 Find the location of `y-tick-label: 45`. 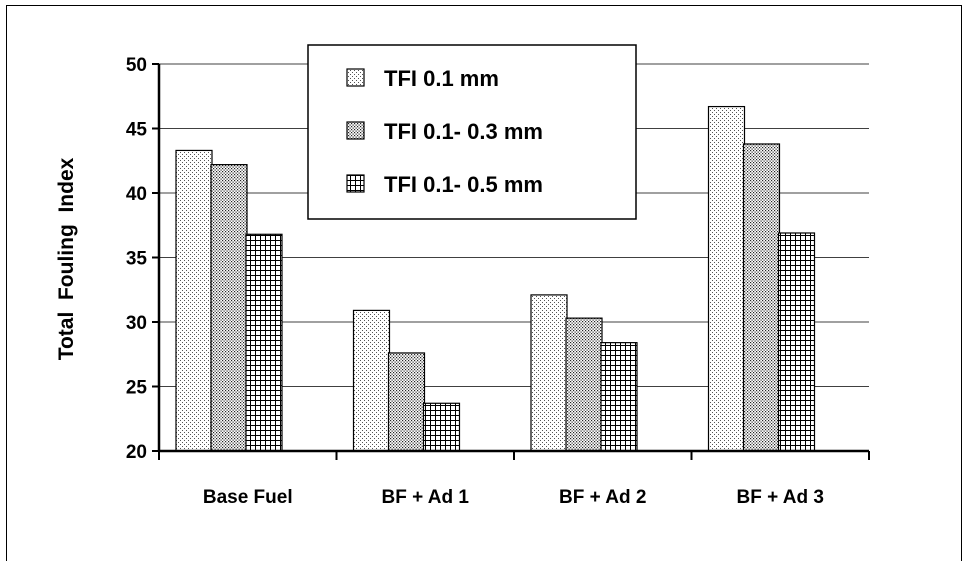

y-tick-label: 45 is located at coordinates (137, 130).